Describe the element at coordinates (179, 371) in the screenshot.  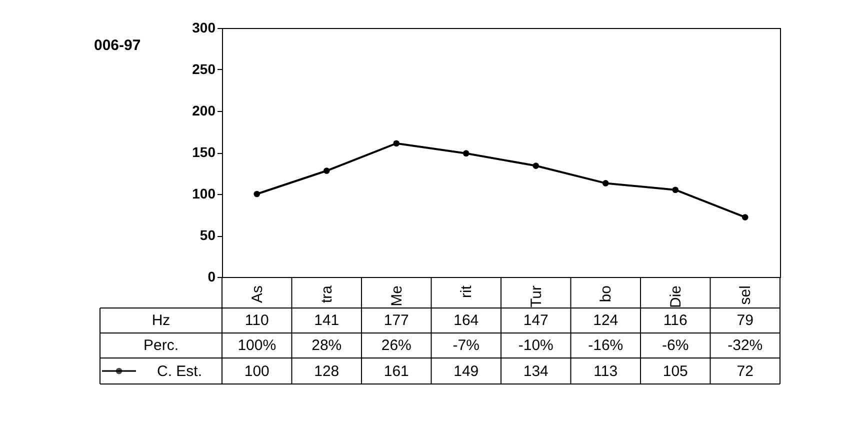
I see `legend-label: C. Est.` at that location.